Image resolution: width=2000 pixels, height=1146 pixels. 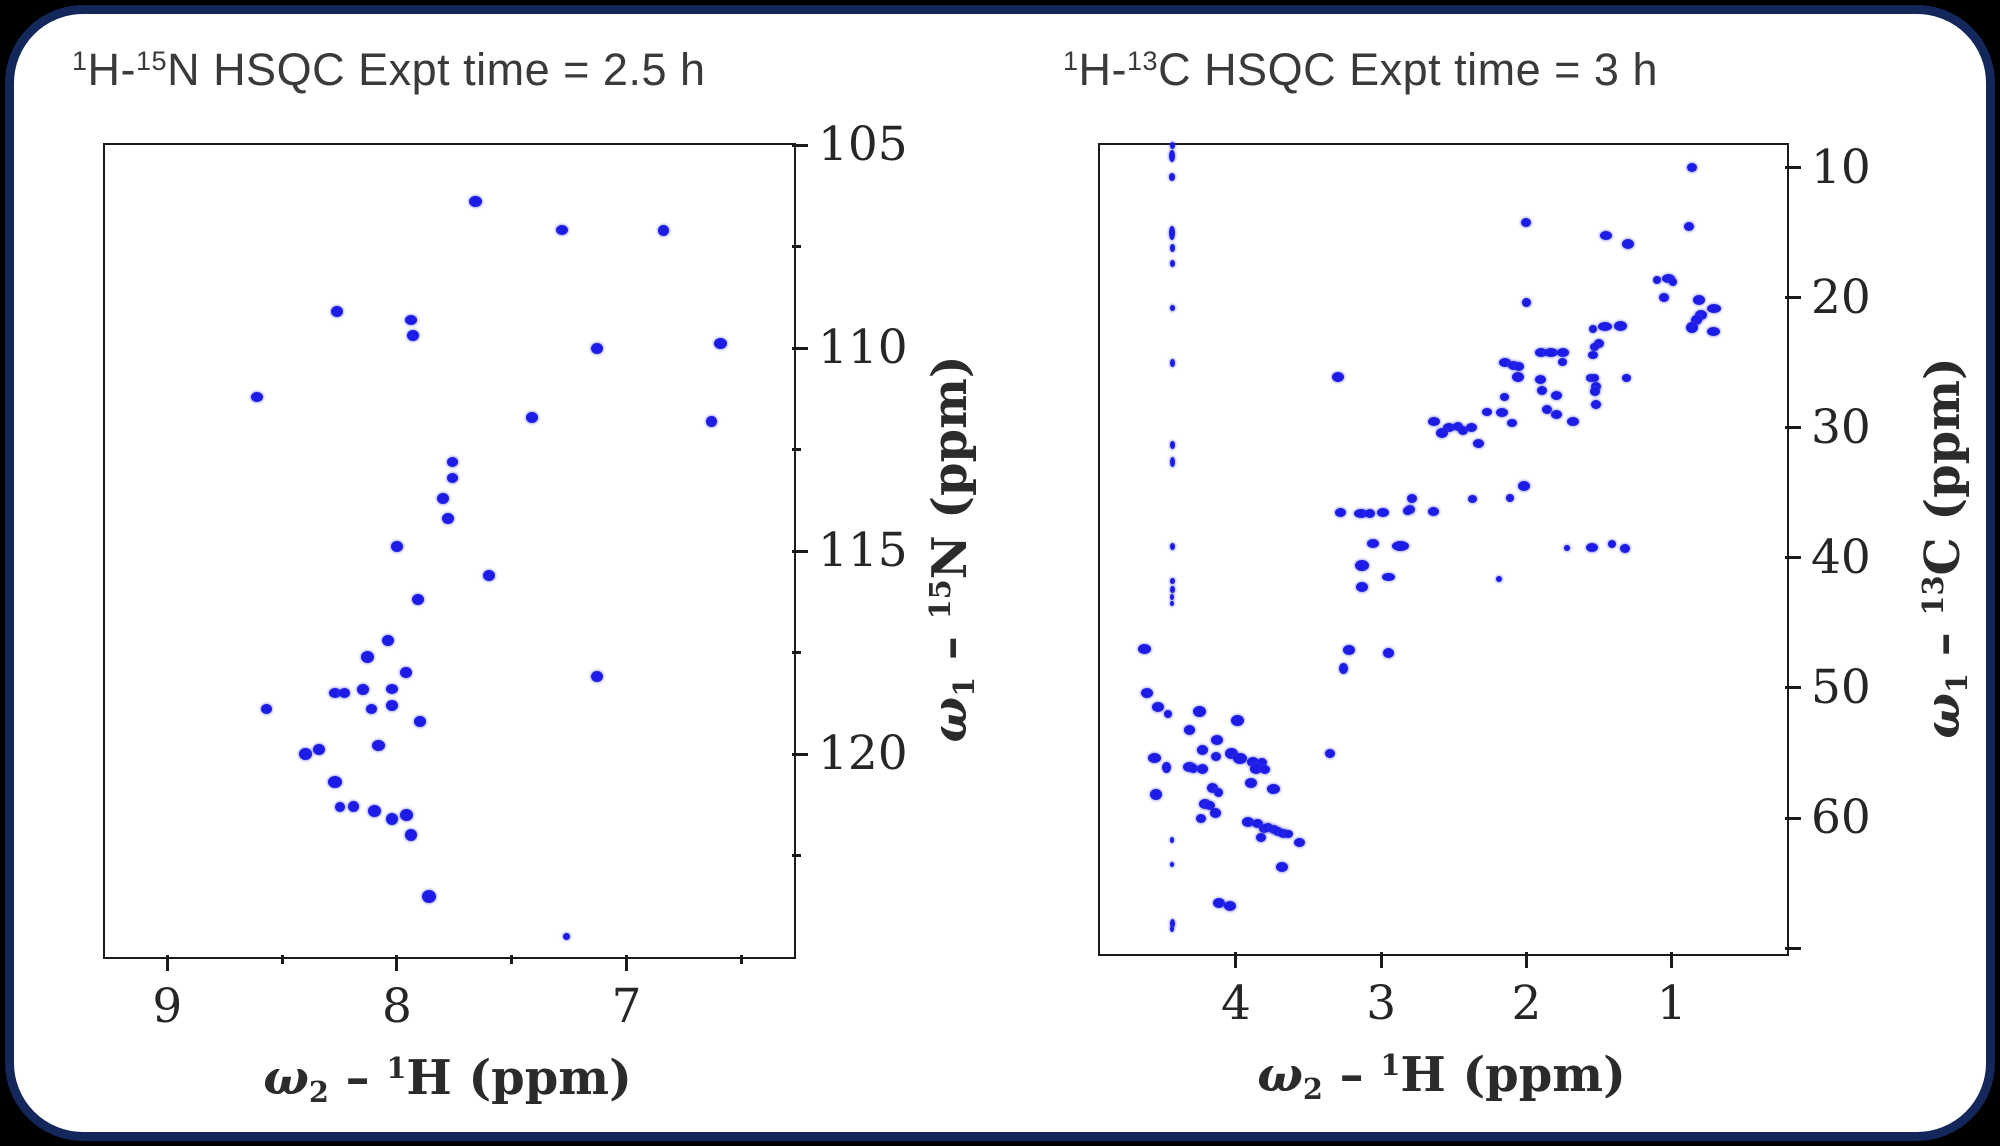 I want to click on x-axis-minor-tick, so click(x=741, y=959).